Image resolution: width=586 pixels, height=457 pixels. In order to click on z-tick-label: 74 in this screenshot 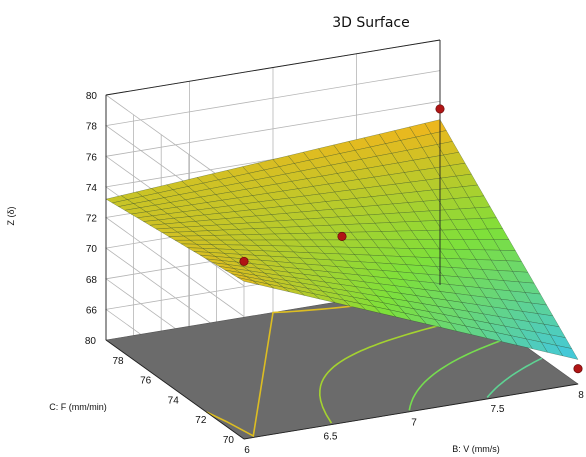, I will do `click(92, 188)`.